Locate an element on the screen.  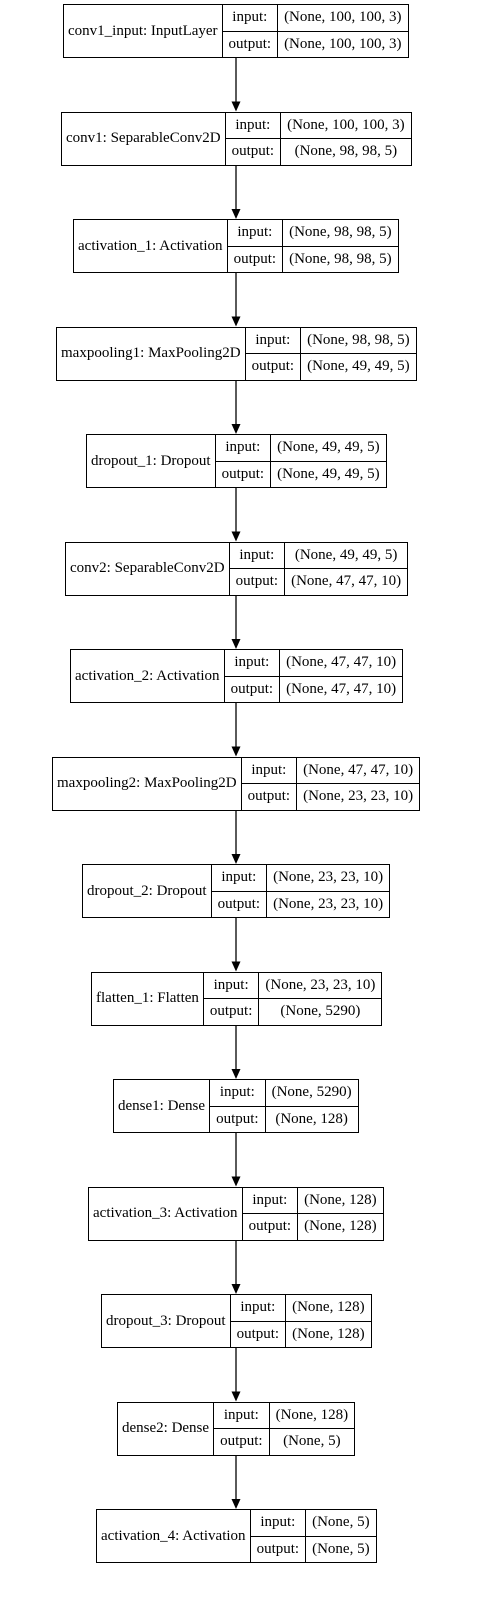
layer-name: conv1_input: InputLayer is located at coordinates (143, 31).